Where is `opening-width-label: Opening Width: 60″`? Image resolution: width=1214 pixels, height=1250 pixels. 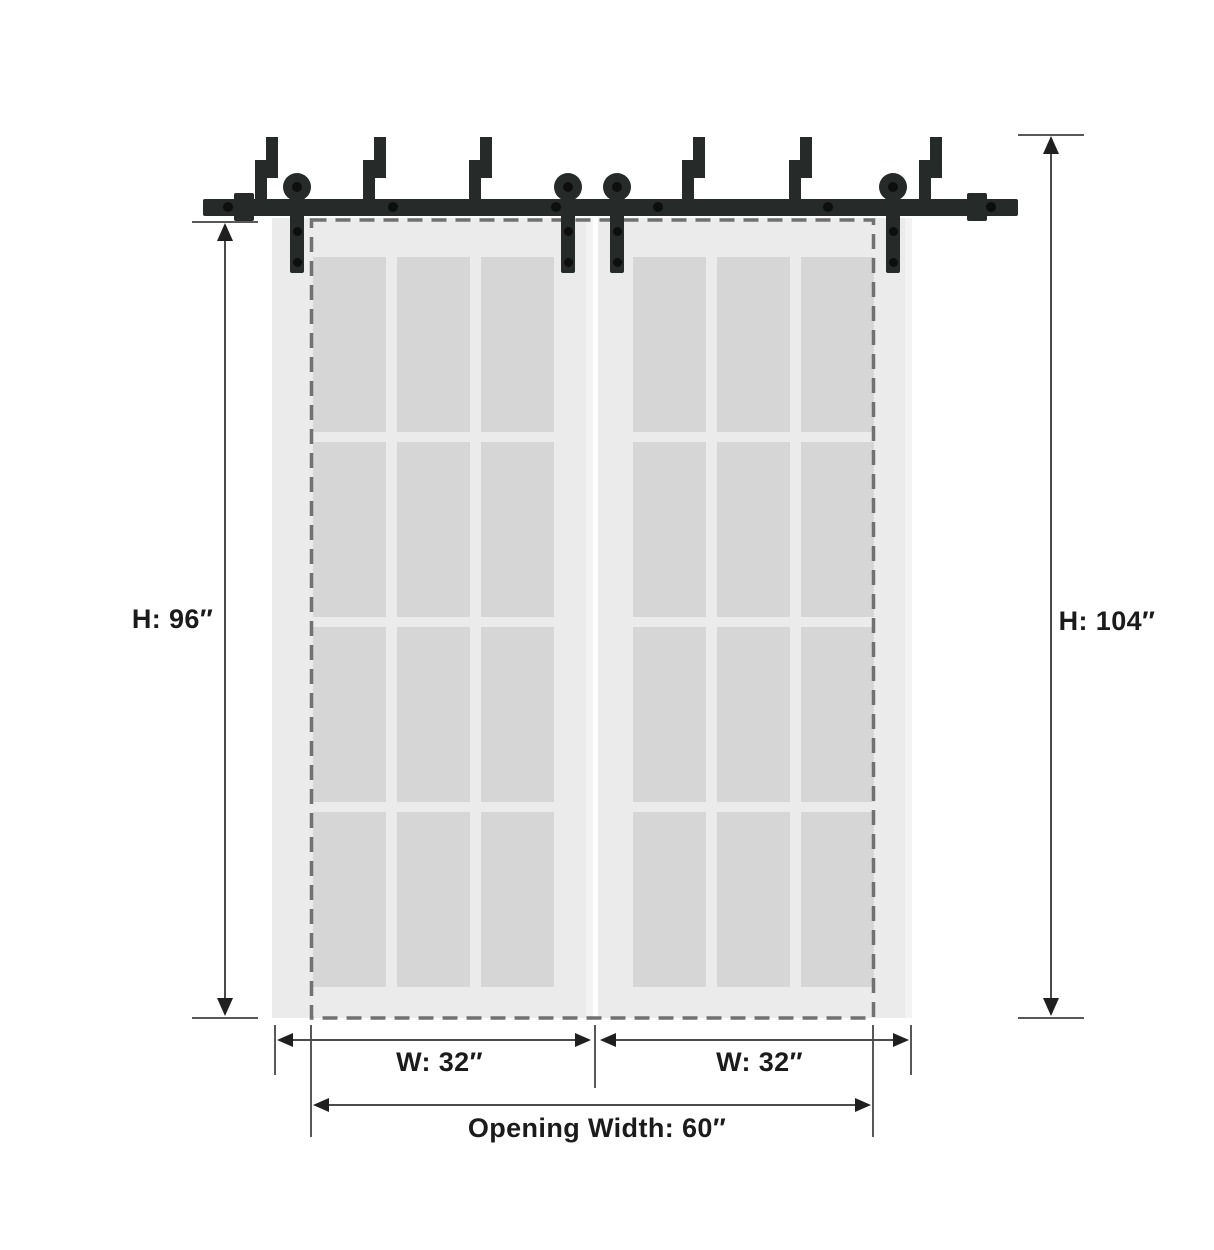
opening-width-label: Opening Width: 60″ is located at coordinates (597, 1128).